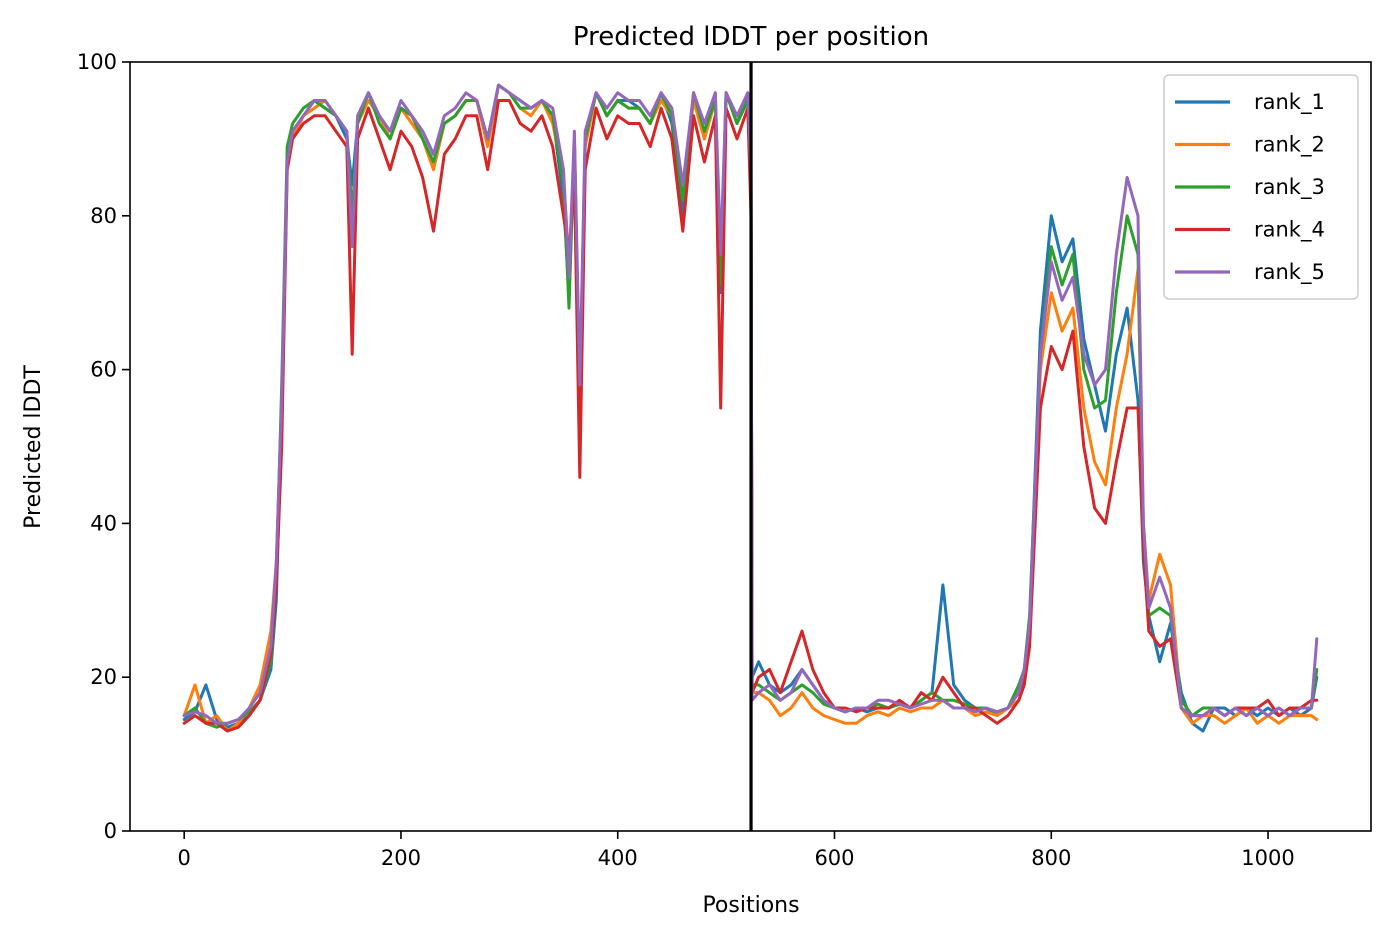  Describe the element at coordinates (184, 858) in the screenshot. I see `x-tick-label: 0` at that location.